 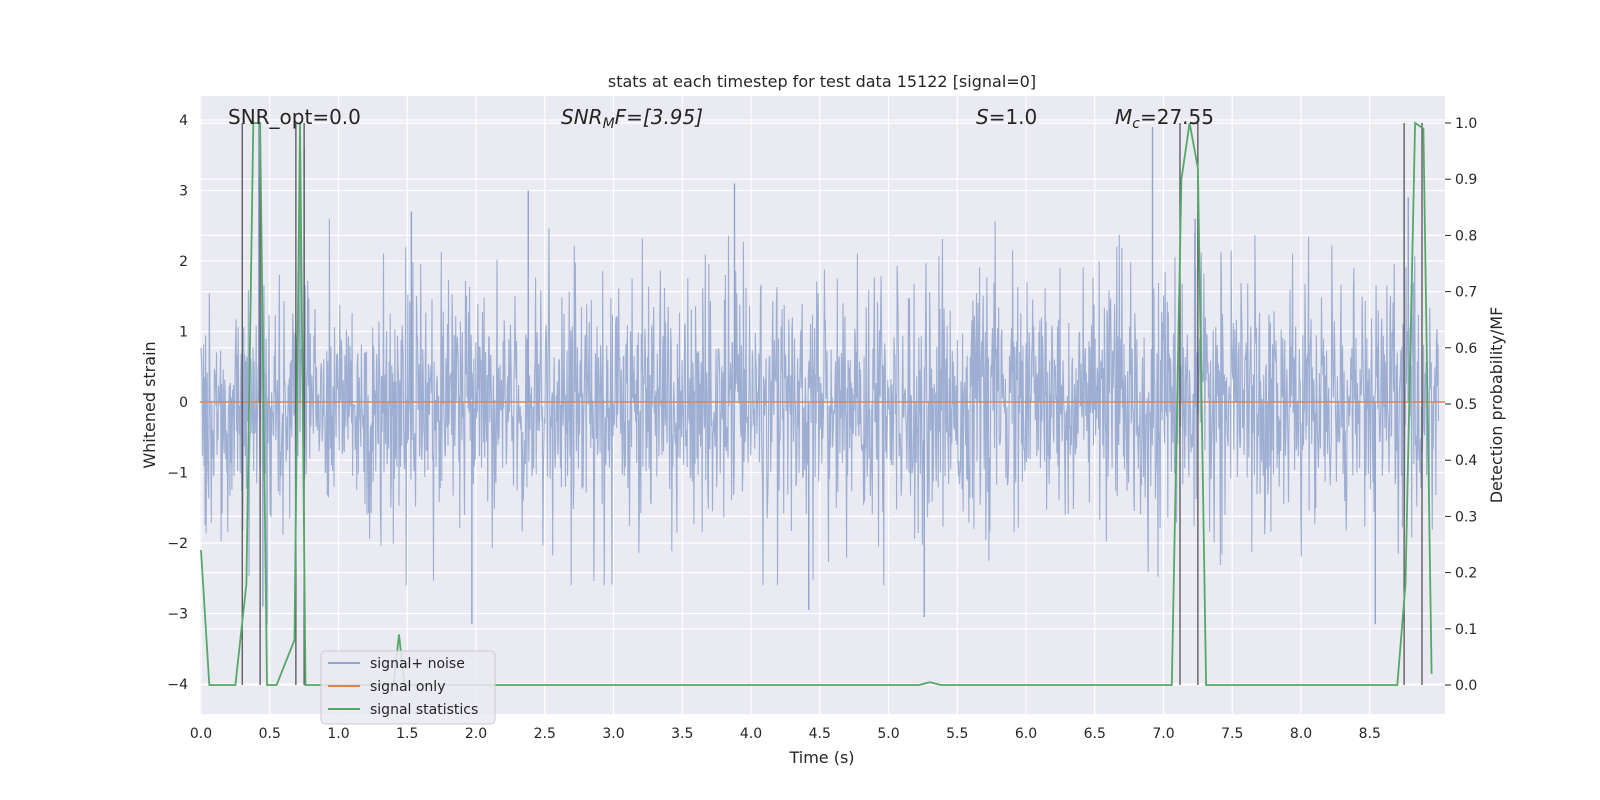 What do you see at coordinates (1496, 405) in the screenshot?
I see `y2-axis-label: Detection probability/MF` at bounding box center [1496, 405].